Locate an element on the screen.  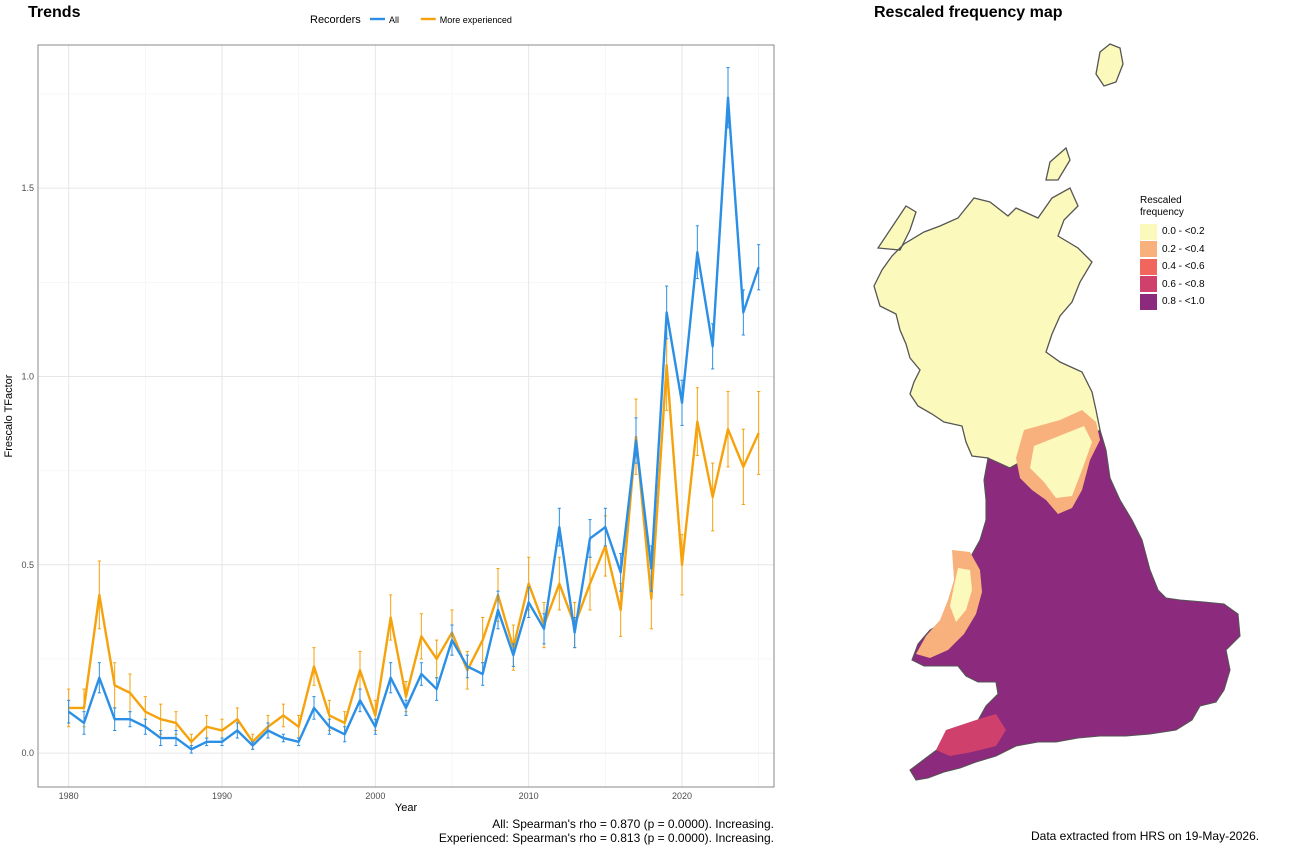
map-legend-label: 0.2 - <0.4 is located at coordinates (1183, 249).